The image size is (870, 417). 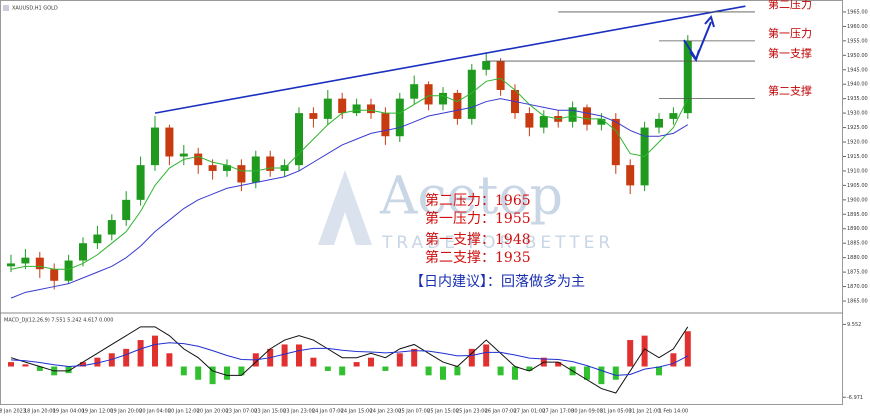 What do you see at coordinates (857, 258) in the screenshot?
I see `y-tick-label: 1880.00` at bounding box center [857, 258].